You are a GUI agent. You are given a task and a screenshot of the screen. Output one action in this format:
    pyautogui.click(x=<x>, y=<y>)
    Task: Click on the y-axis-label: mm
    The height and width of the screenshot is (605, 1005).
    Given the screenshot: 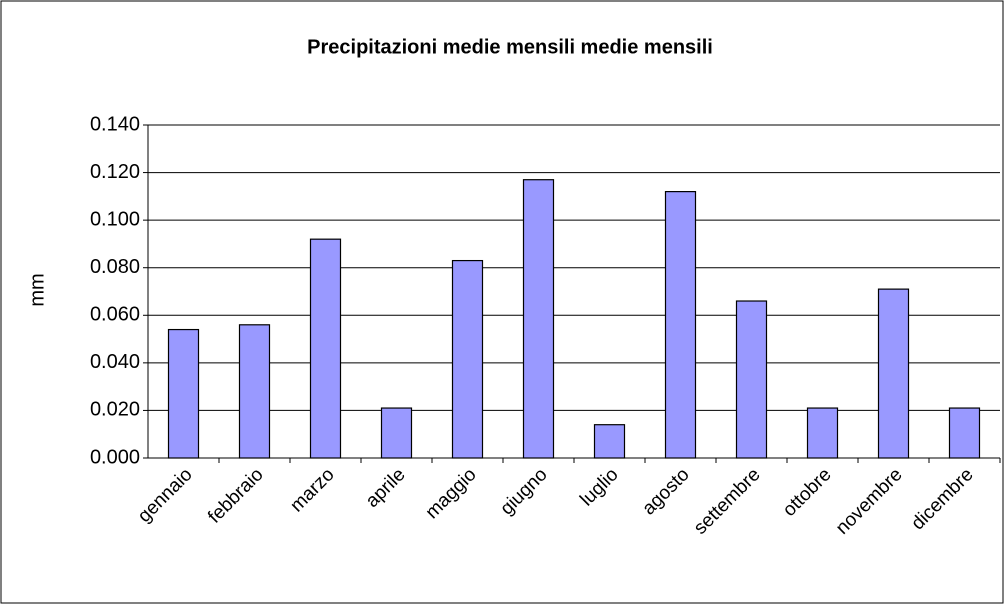 What is the action you would take?
    pyautogui.click(x=37, y=289)
    